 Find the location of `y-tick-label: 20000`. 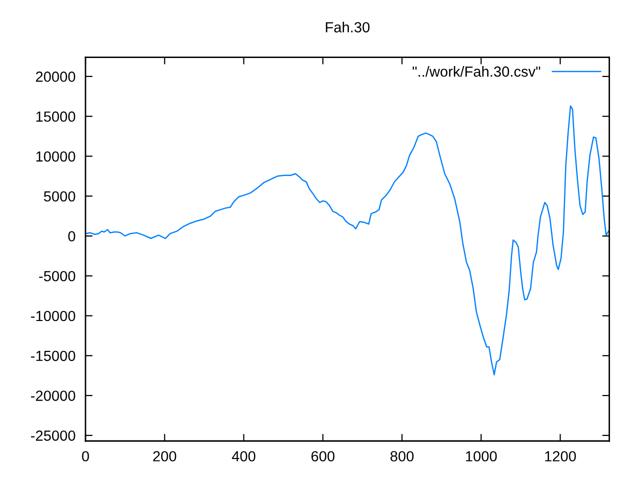

y-tick-label: 20000 is located at coordinates (56, 77).